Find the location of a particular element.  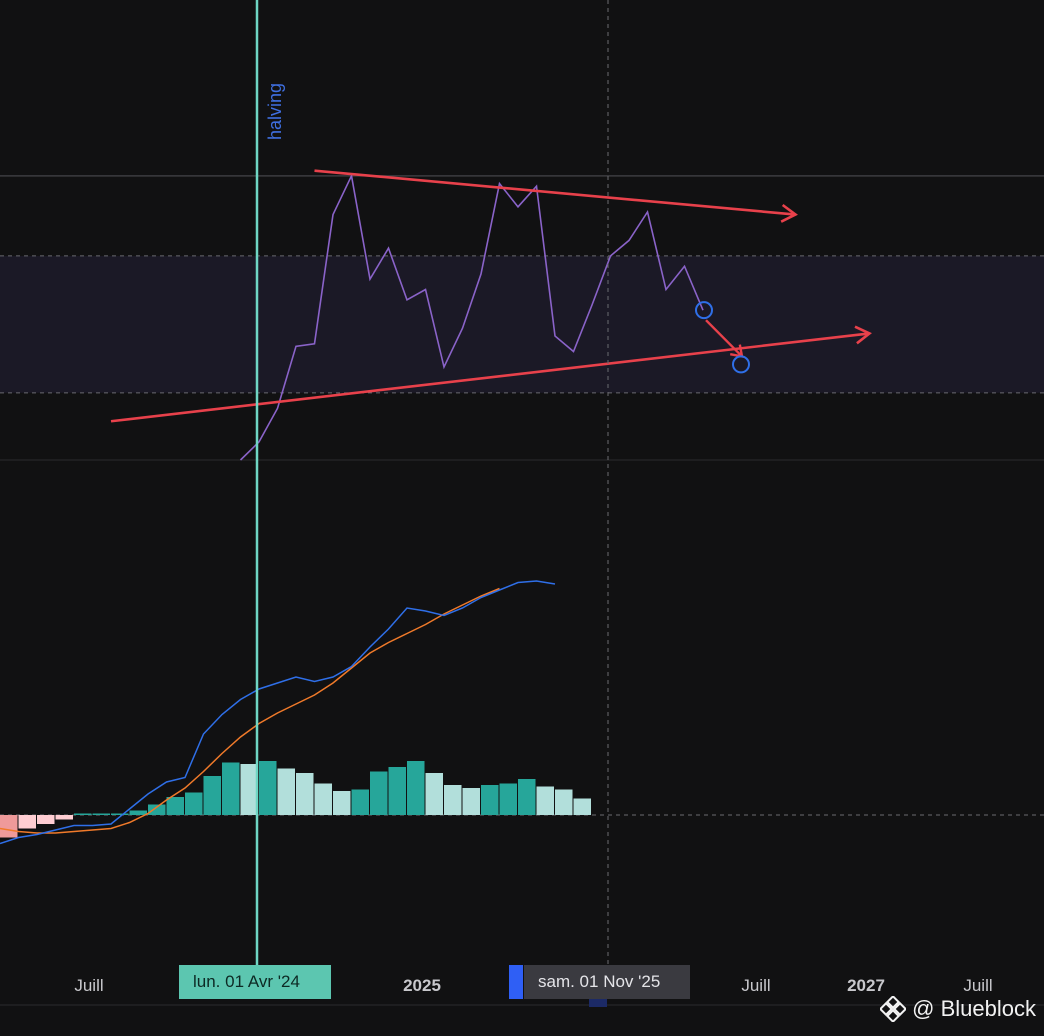

oscillator-reference-band is located at coordinates (522, 324).